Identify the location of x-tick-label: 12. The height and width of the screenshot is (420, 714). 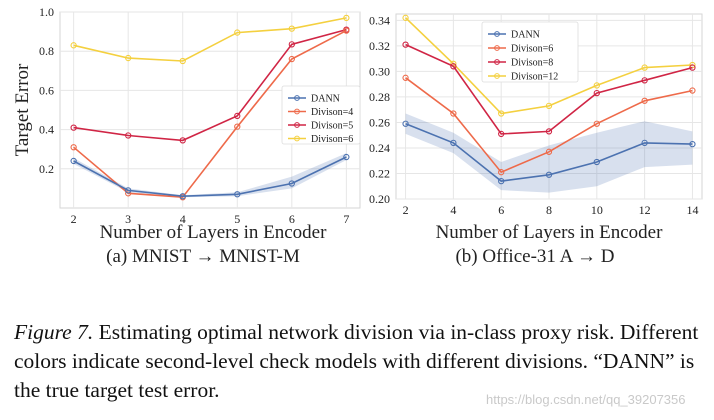
(645, 210).